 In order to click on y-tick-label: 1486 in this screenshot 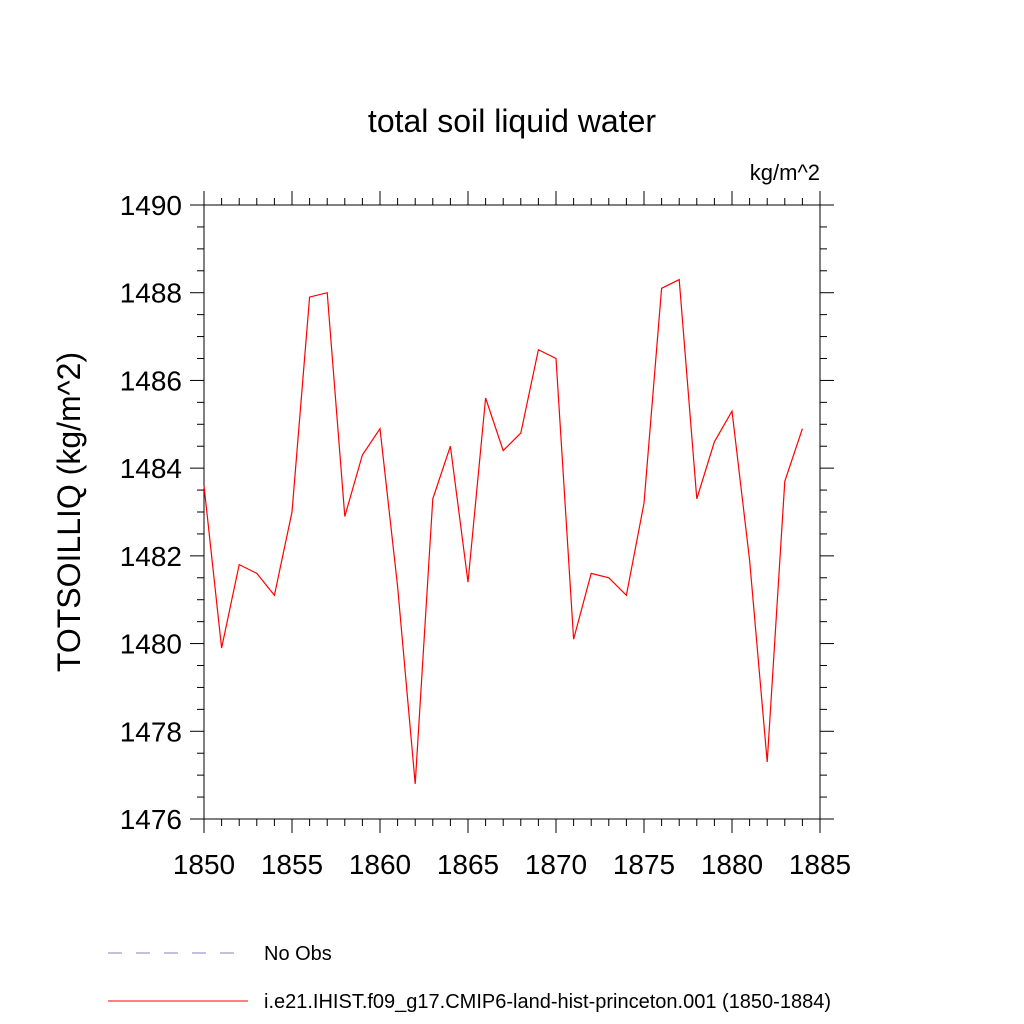, I will do `click(151, 380)`.